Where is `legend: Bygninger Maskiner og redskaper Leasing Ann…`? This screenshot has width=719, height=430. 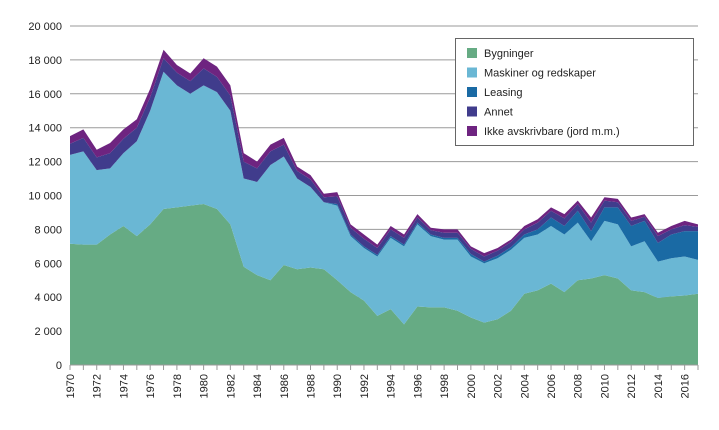
legend: Bygninger Maskiner og redskaper Leasing Ann… is located at coordinates (574, 92).